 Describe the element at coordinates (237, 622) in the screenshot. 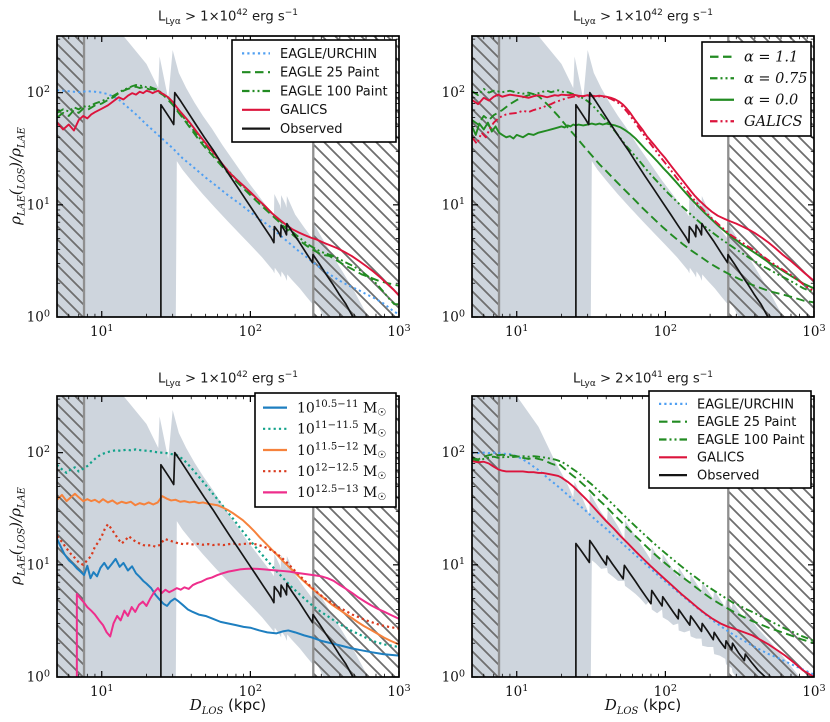

I see `series-10-12-5-13-msun` at that location.